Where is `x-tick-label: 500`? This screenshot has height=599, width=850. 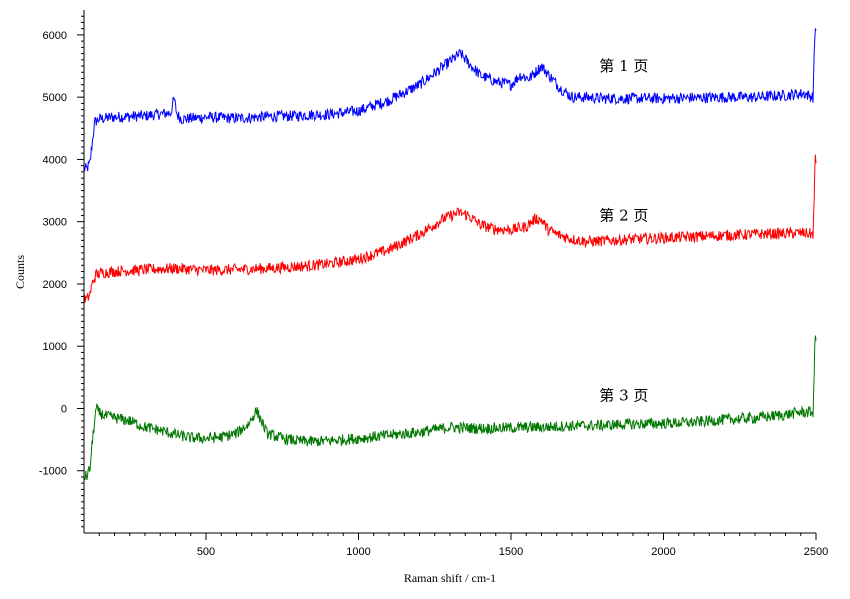 x-tick-label: 500 is located at coordinates (206, 552).